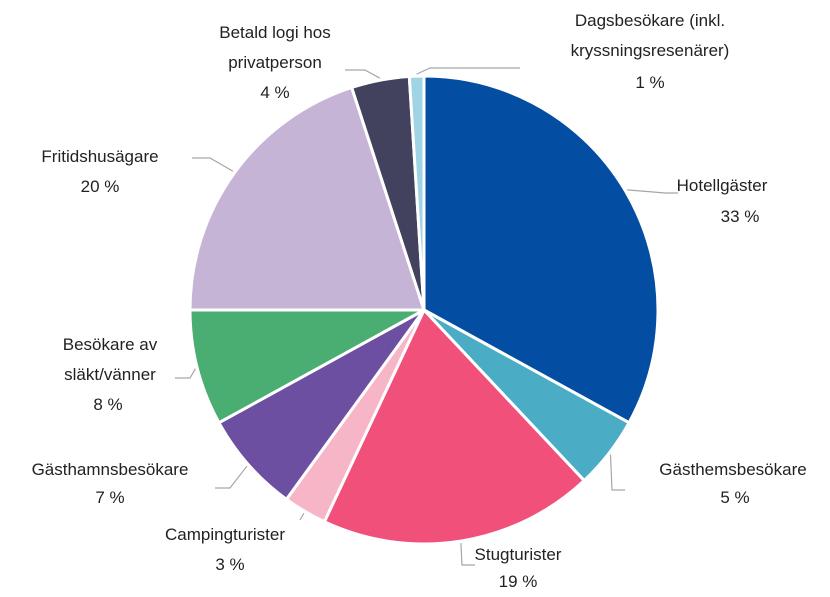 This screenshot has width=830, height=597. Describe the element at coordinates (100, 156) in the screenshot. I see `slice-label: Fritidshusägare` at that location.